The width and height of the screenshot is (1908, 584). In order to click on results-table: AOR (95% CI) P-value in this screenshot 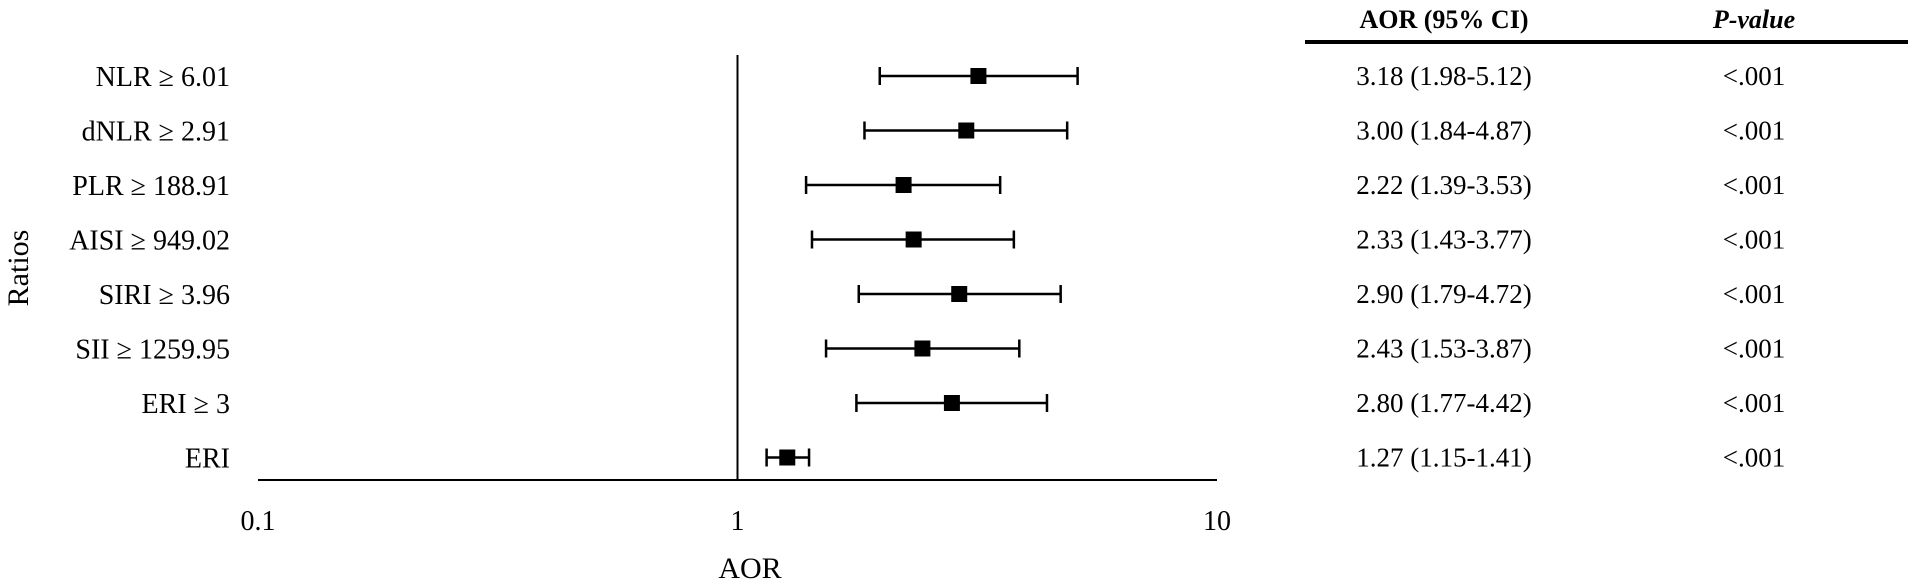, I will do `click(1606, 24)`.